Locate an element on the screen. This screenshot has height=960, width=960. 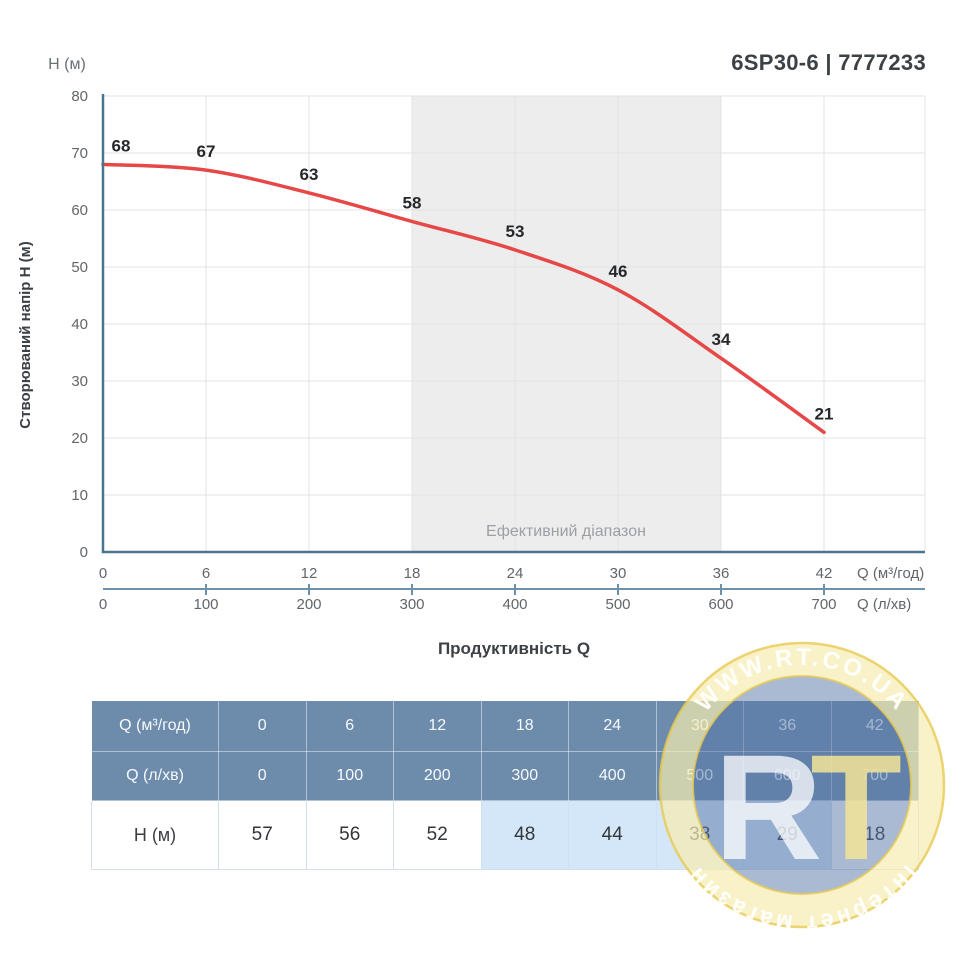
curve-point-label: 53 is located at coordinates (515, 231).